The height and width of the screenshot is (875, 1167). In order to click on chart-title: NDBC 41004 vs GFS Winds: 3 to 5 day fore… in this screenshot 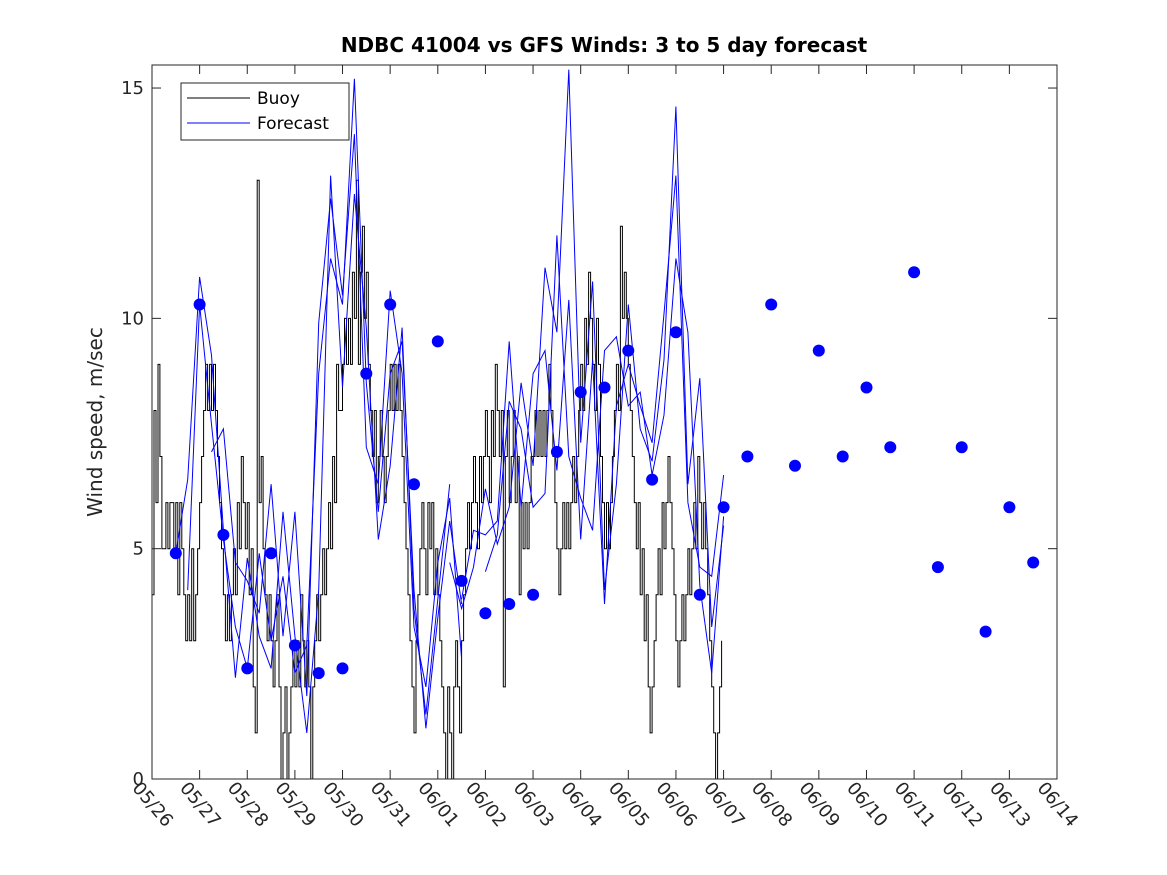, I will do `click(604, 45)`.